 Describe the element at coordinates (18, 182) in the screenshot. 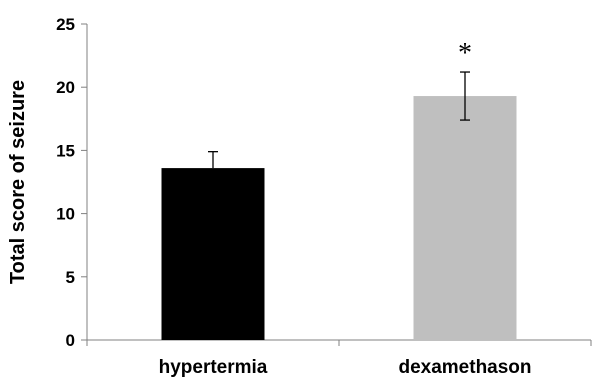

I see `y-axis-title: Total score of seizure` at that location.